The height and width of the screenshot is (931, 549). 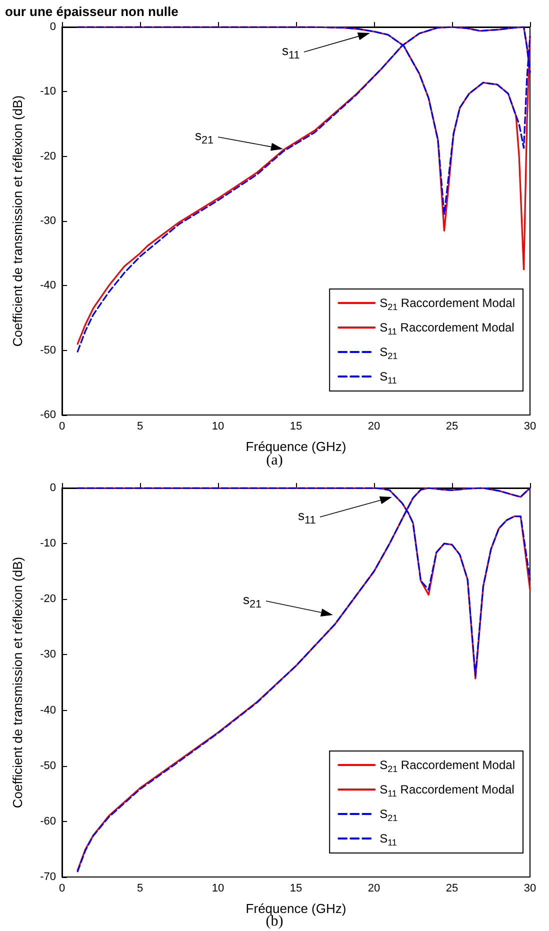 I want to click on y-tick-label: -70, so click(x=48, y=877).